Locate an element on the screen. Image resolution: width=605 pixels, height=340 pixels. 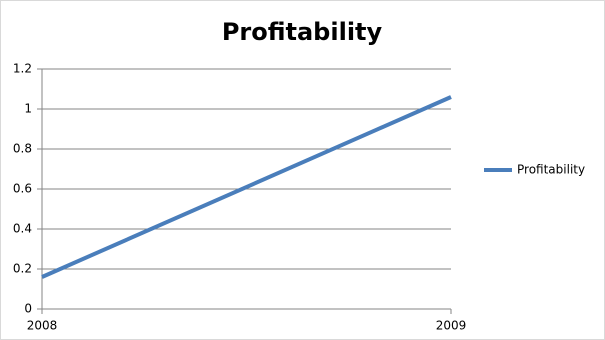
chart-title: Profitability is located at coordinates (302, 32).